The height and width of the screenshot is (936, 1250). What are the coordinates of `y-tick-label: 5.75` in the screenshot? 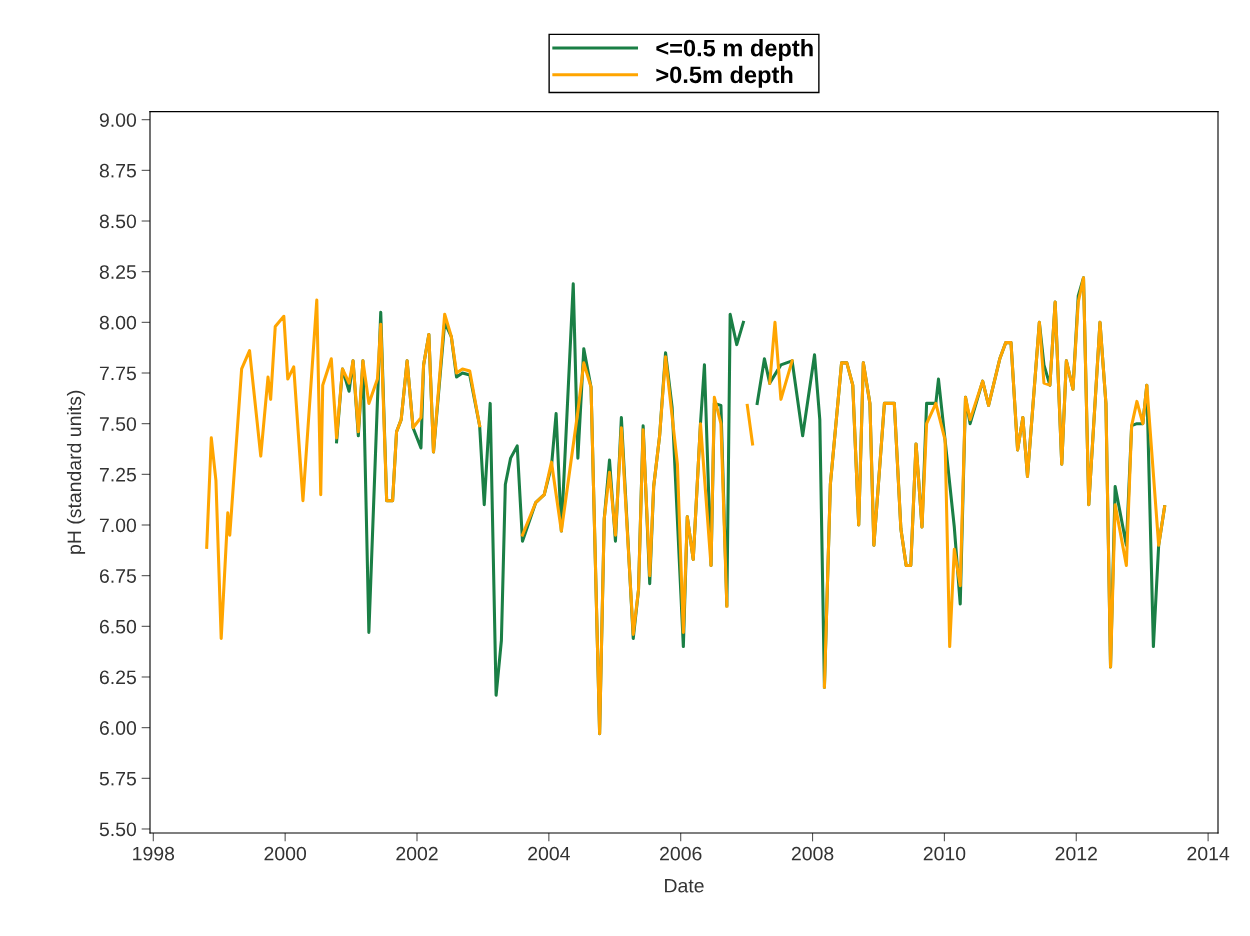 It's located at (117, 778).